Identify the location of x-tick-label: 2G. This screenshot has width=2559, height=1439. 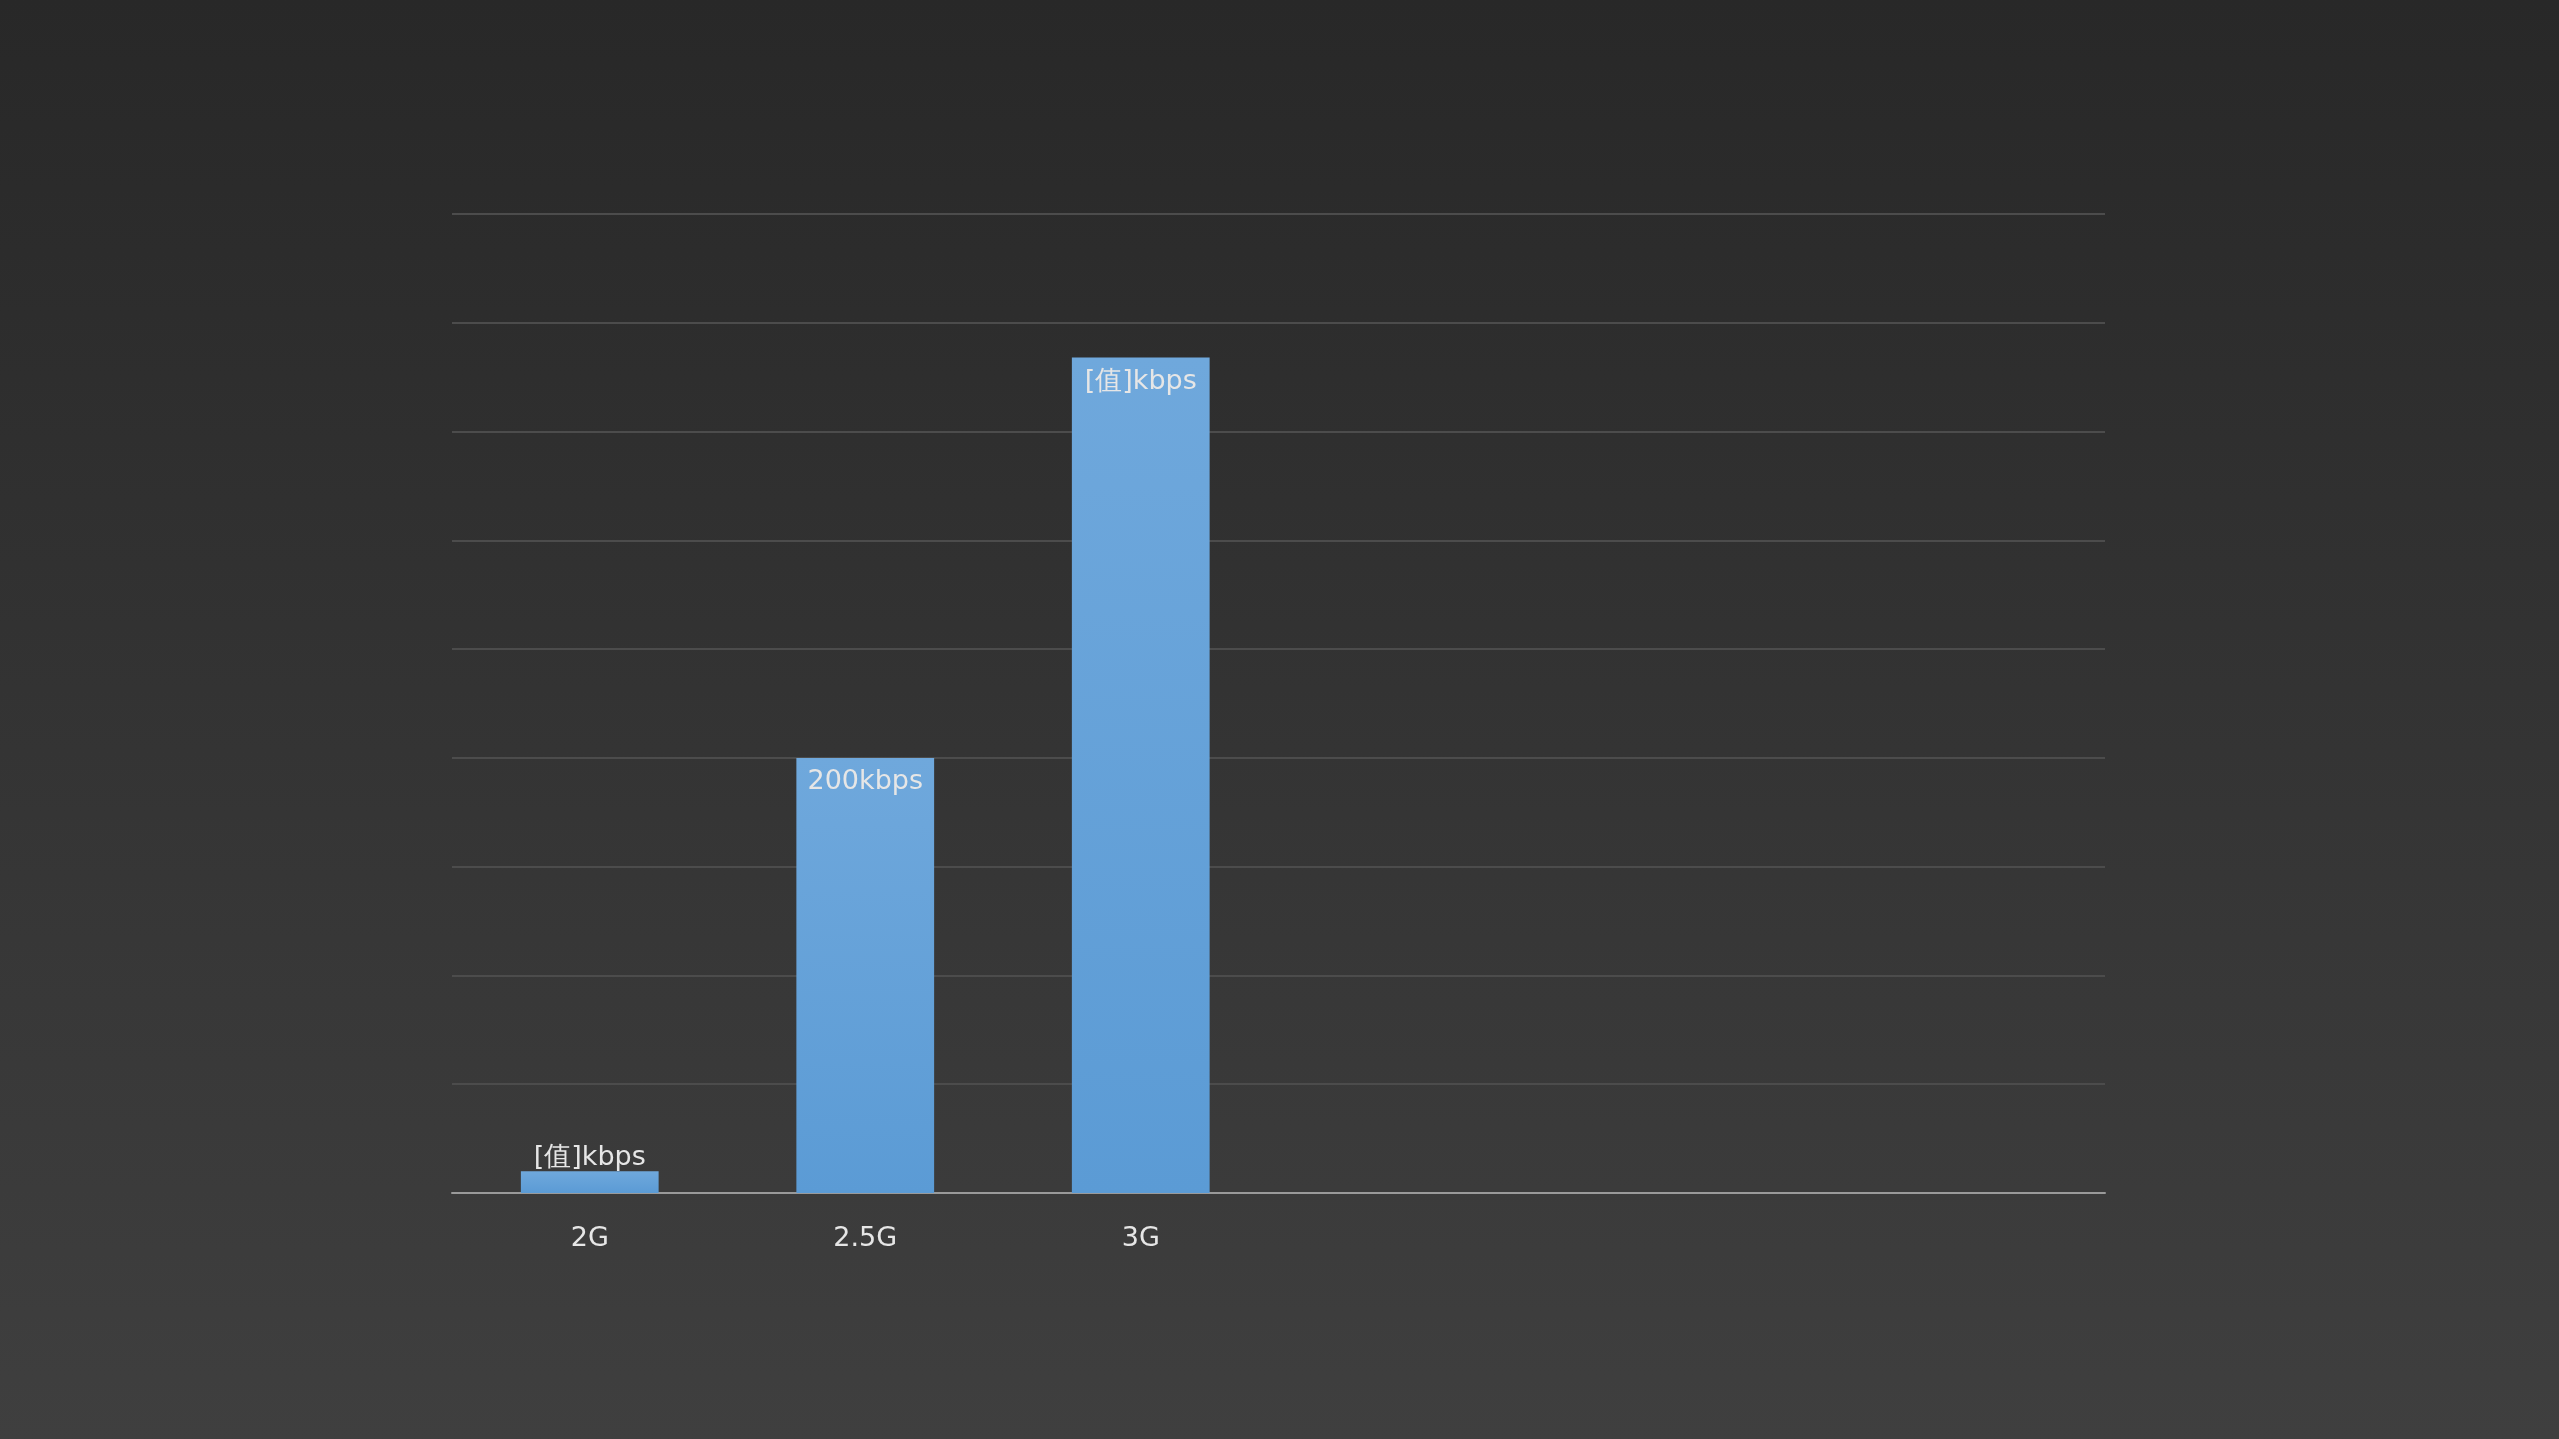
(589, 1236).